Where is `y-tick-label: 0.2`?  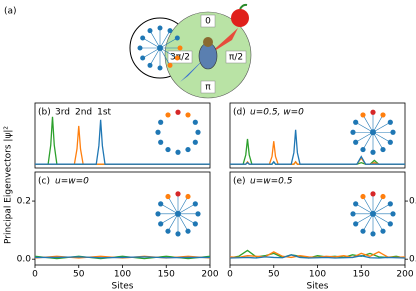 y-tick-label: 0.2 is located at coordinates (412, 202).